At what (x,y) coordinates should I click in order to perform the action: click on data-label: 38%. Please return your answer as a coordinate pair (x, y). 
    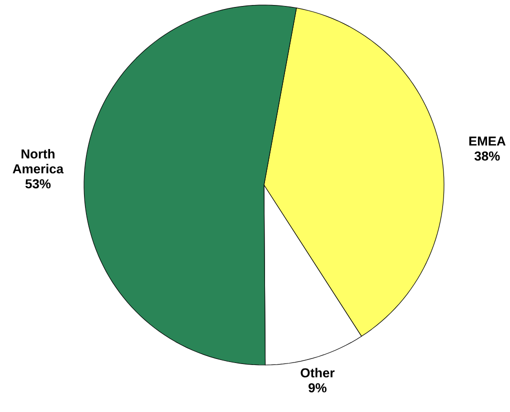
    Looking at the image, I should click on (487, 156).